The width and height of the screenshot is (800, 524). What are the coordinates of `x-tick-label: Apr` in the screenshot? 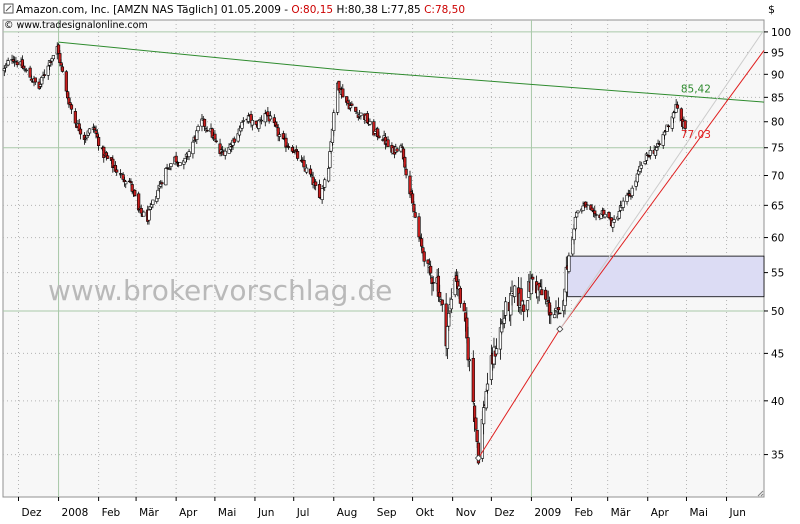 It's located at (660, 513).